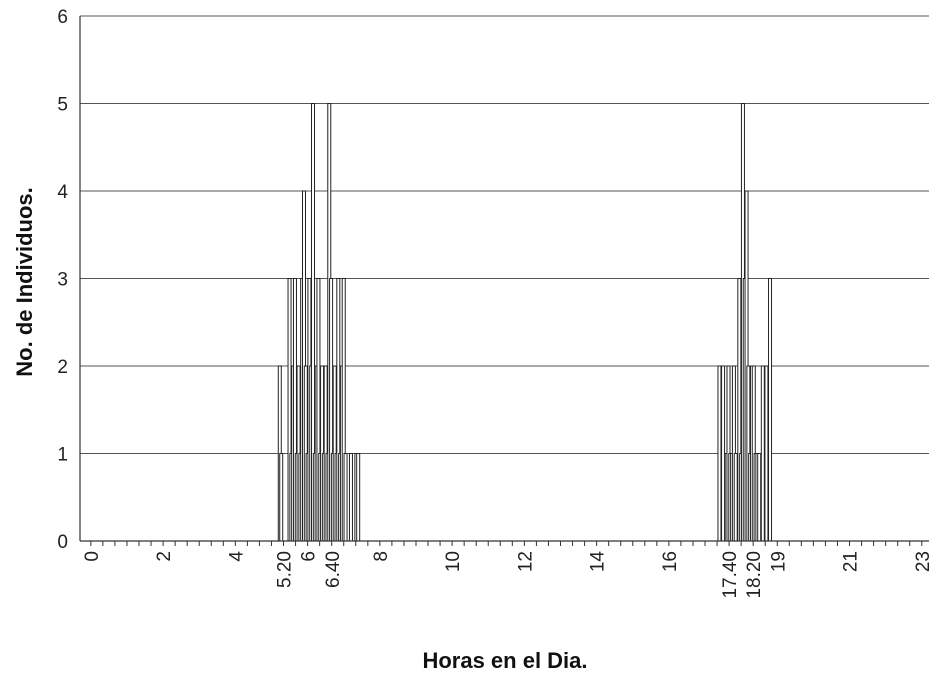  I want to click on y-tick-label: 2, so click(62, 367).